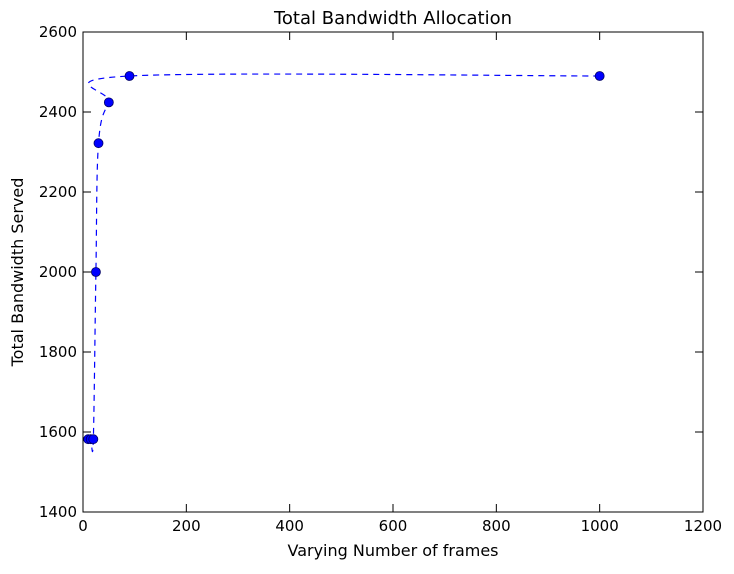  Describe the element at coordinates (600, 526) in the screenshot. I see `x-tick-label: 1000` at that location.